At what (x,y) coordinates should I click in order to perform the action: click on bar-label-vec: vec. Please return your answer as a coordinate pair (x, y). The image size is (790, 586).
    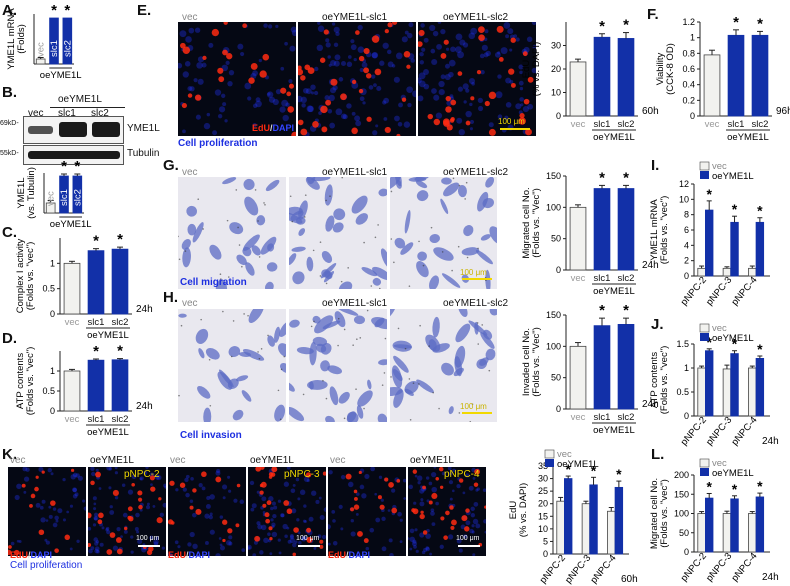
    Looking at the image, I should click on (51, 198).